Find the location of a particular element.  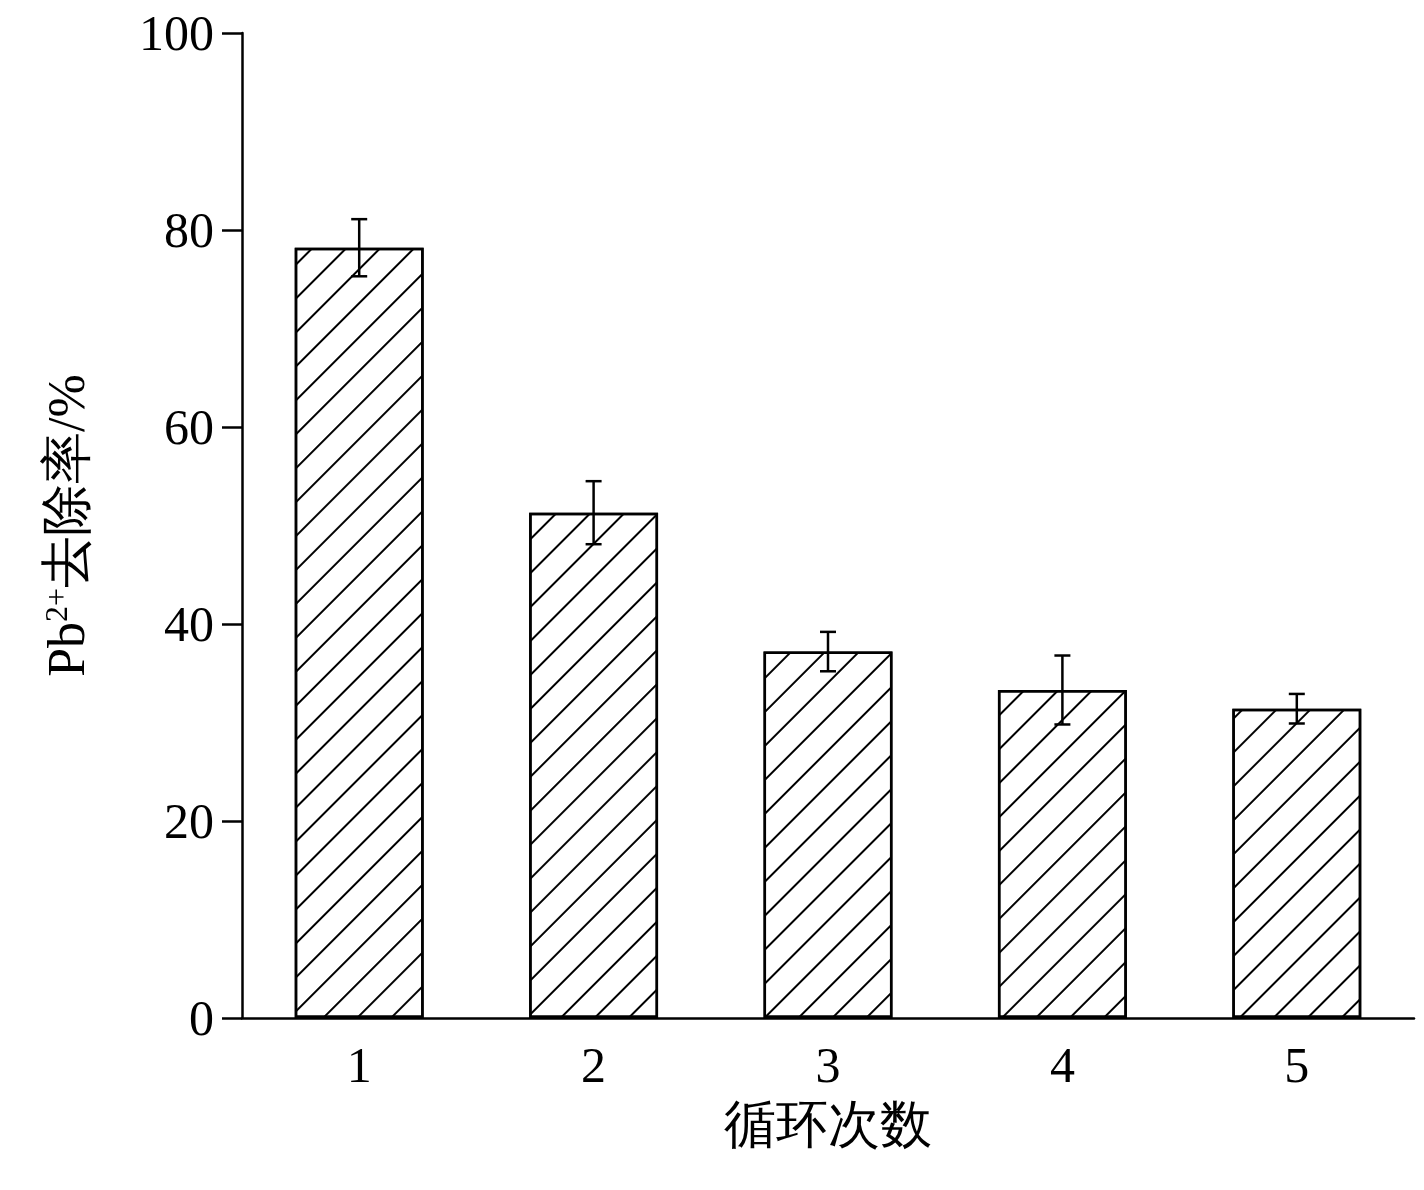

y-tick-label: 0 is located at coordinates (201, 1018).